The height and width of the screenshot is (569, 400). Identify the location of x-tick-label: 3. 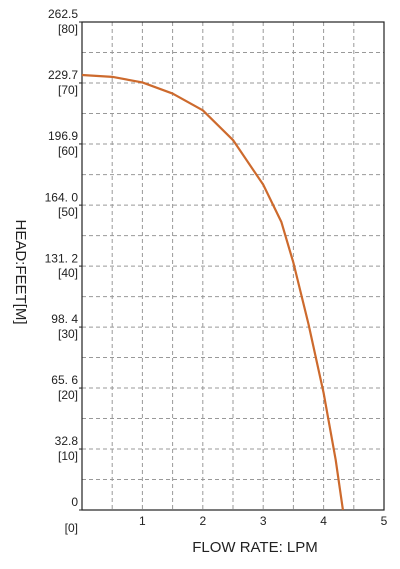
(263, 521).